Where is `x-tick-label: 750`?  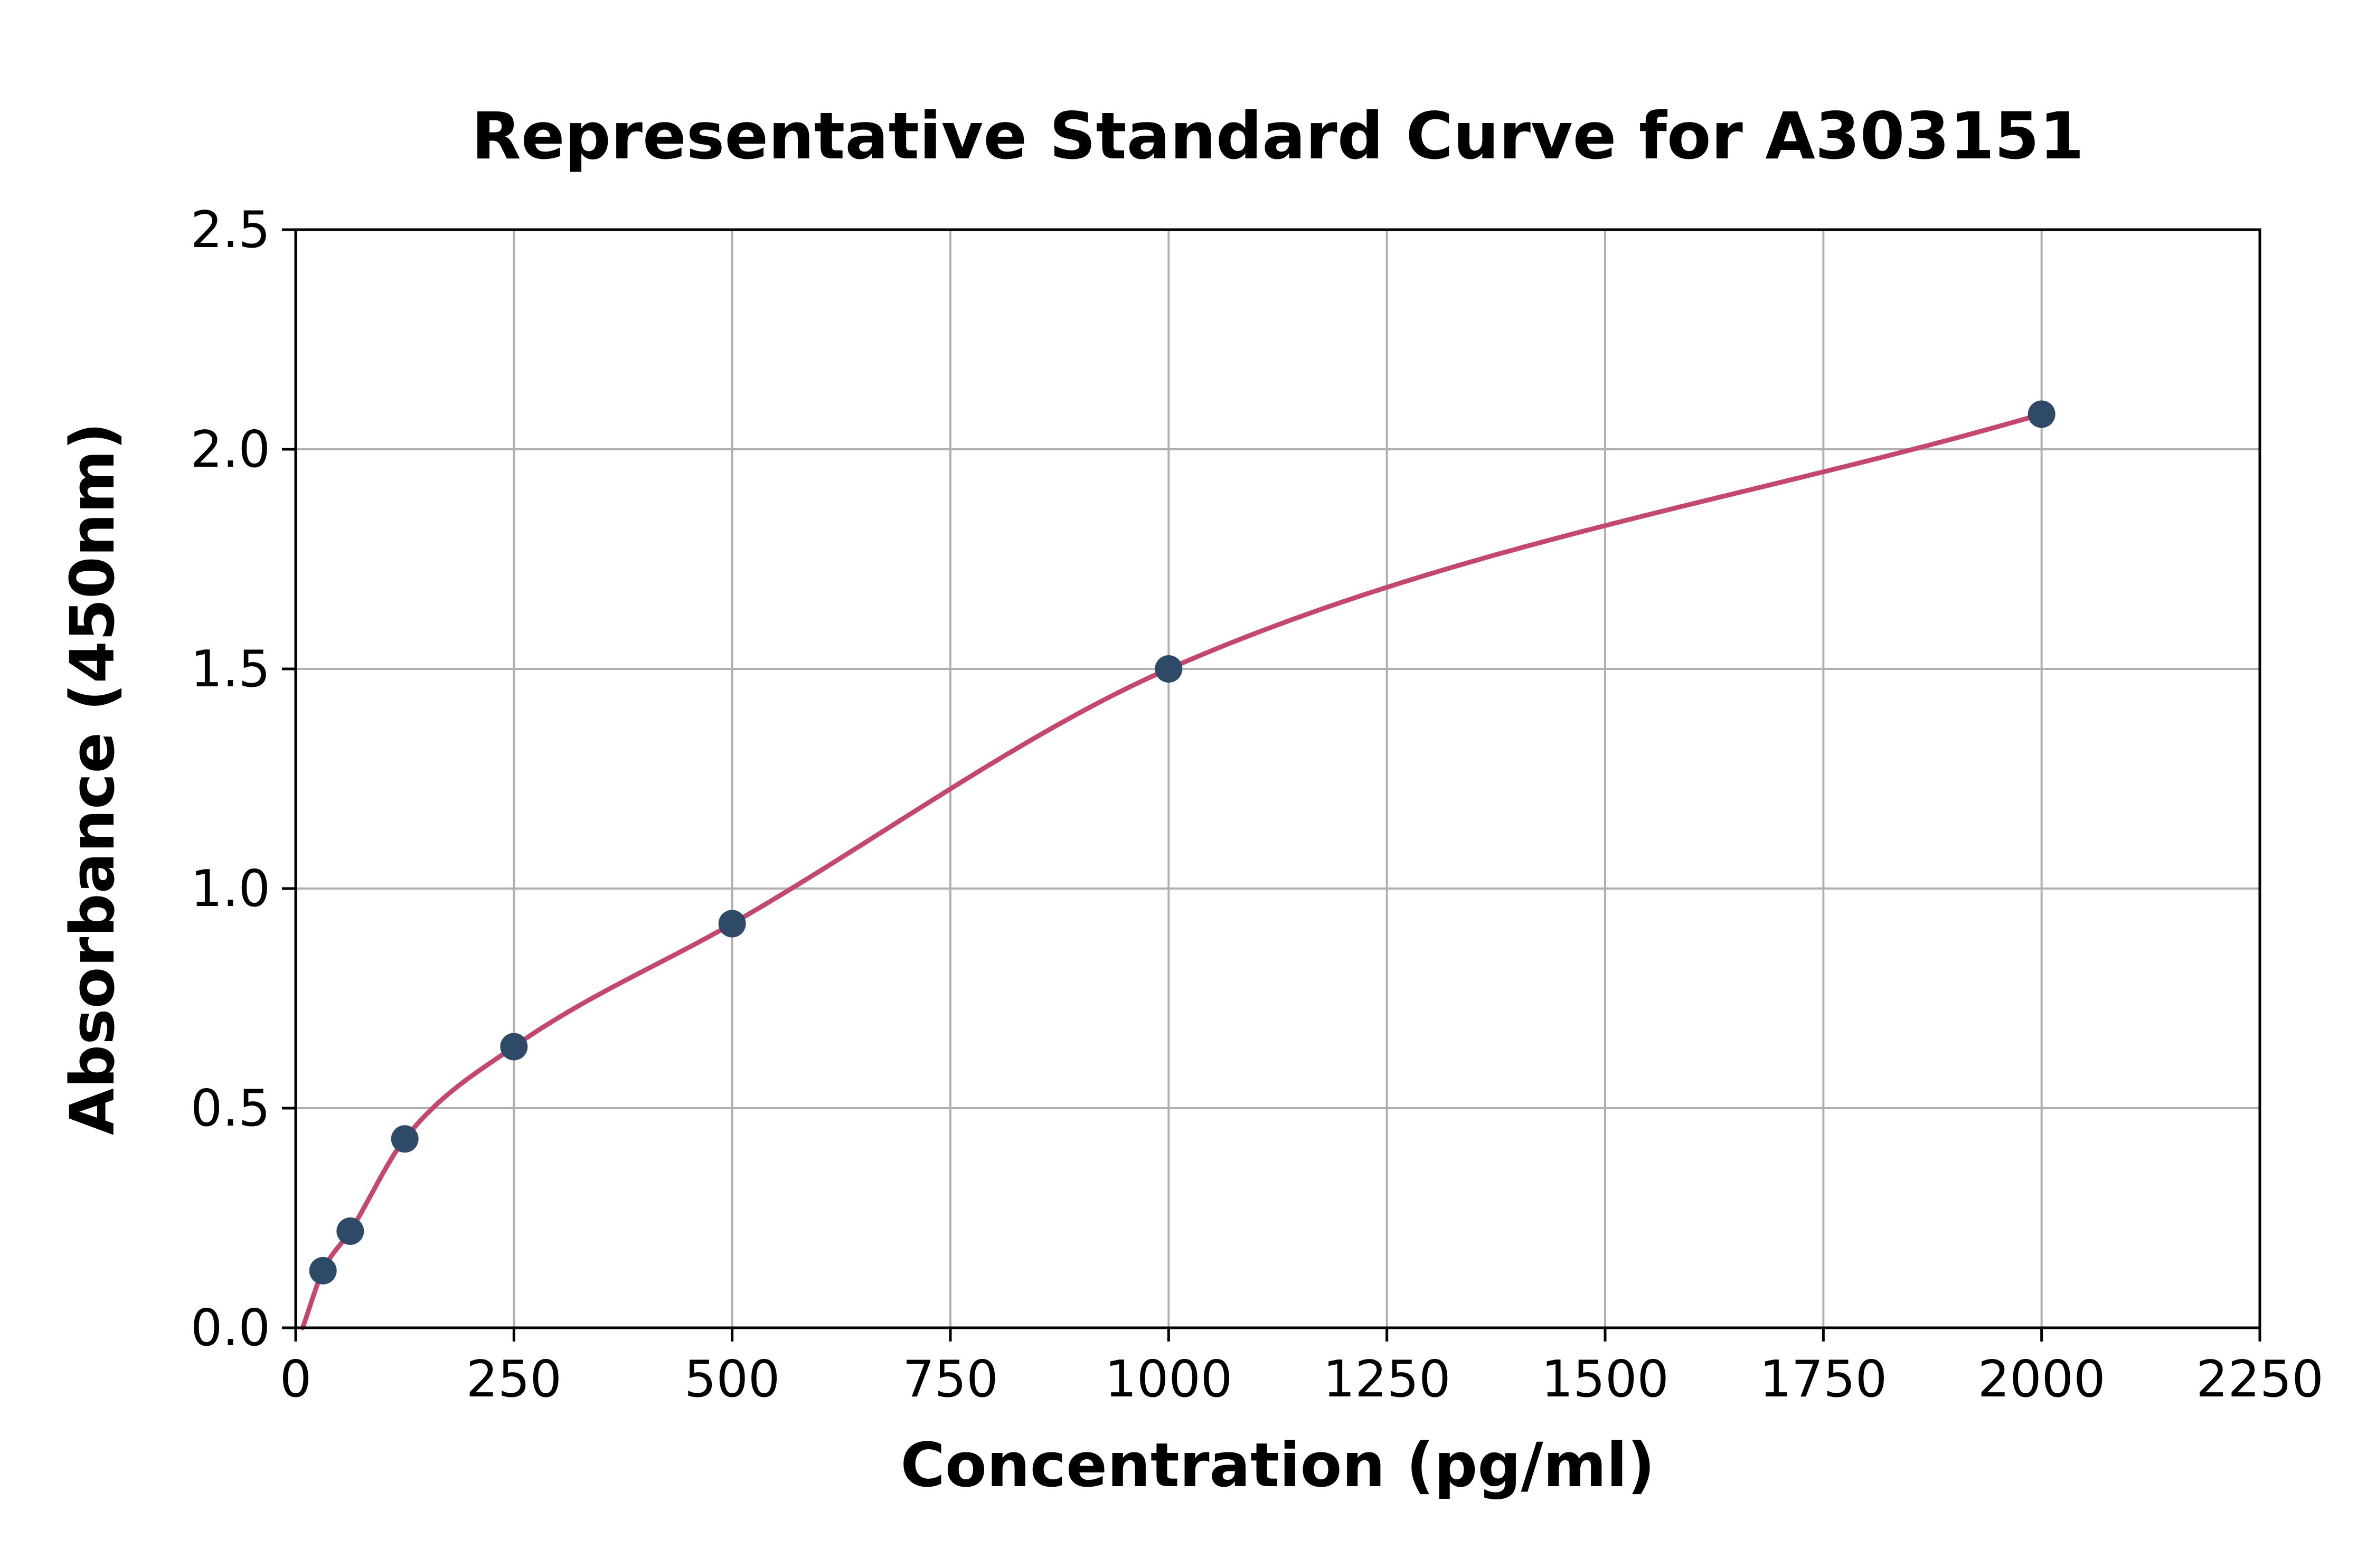 x-tick-label: 750 is located at coordinates (950, 1380).